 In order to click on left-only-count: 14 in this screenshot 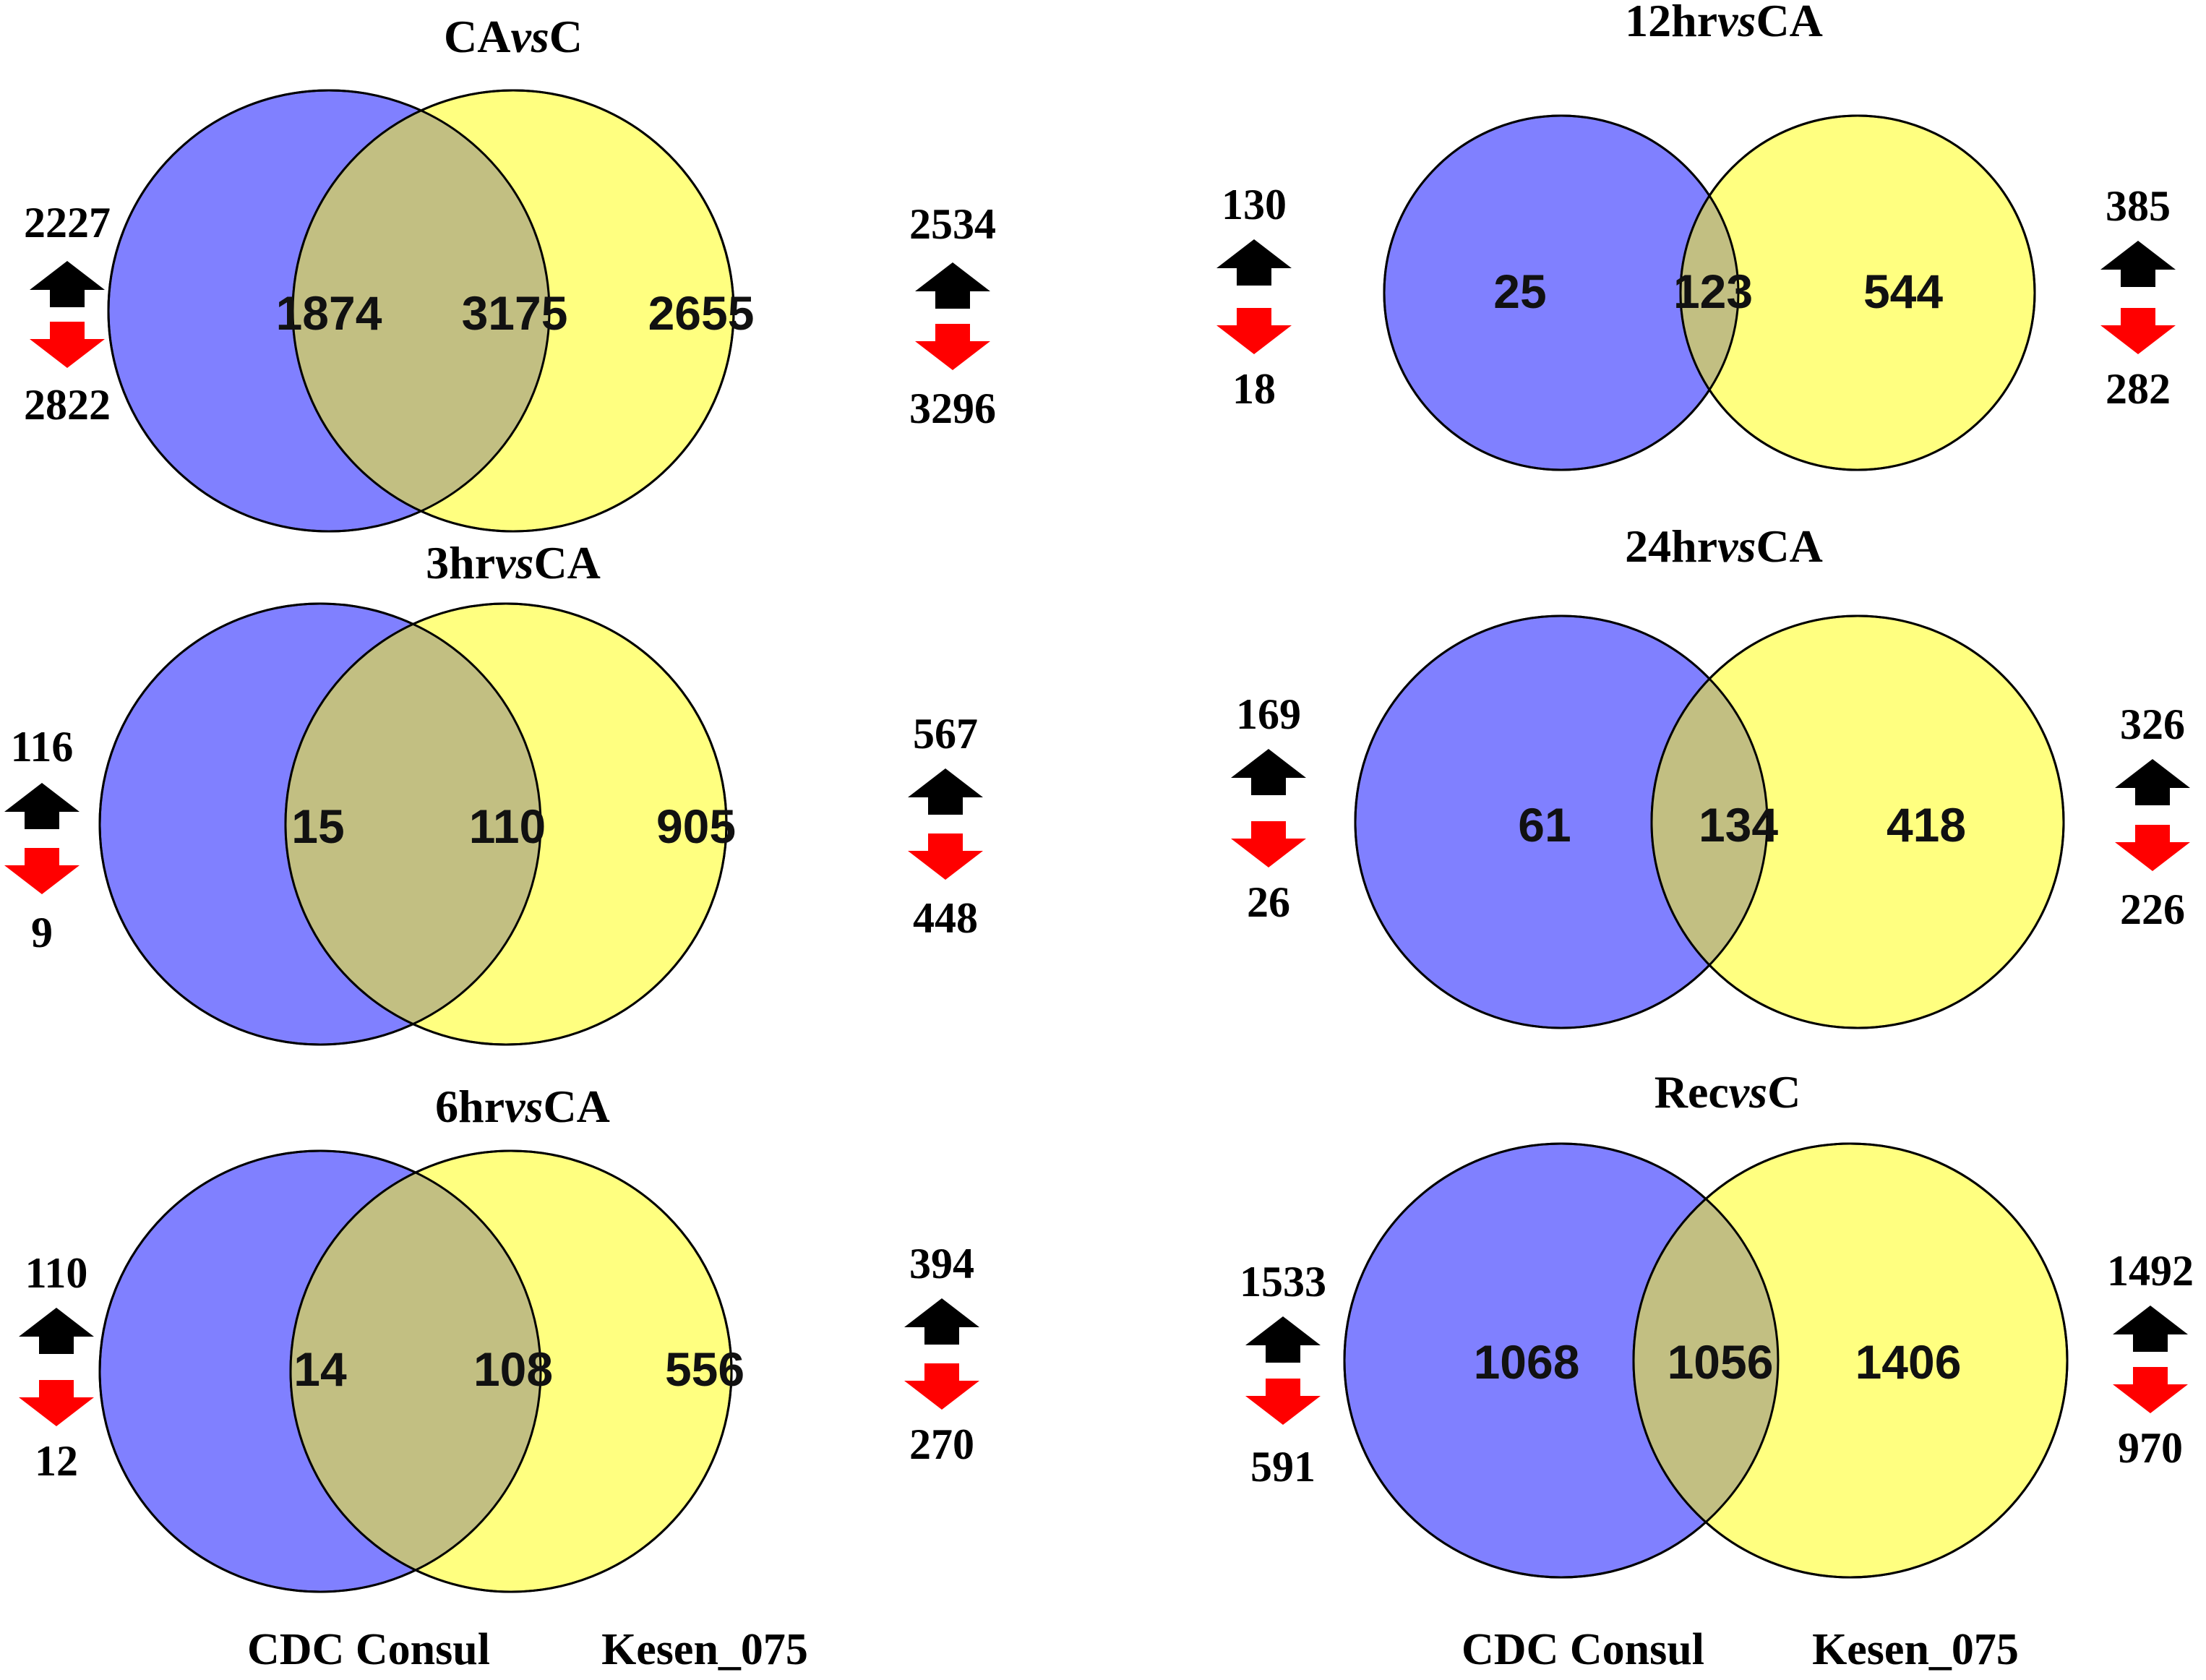, I will do `click(320, 1369)`.